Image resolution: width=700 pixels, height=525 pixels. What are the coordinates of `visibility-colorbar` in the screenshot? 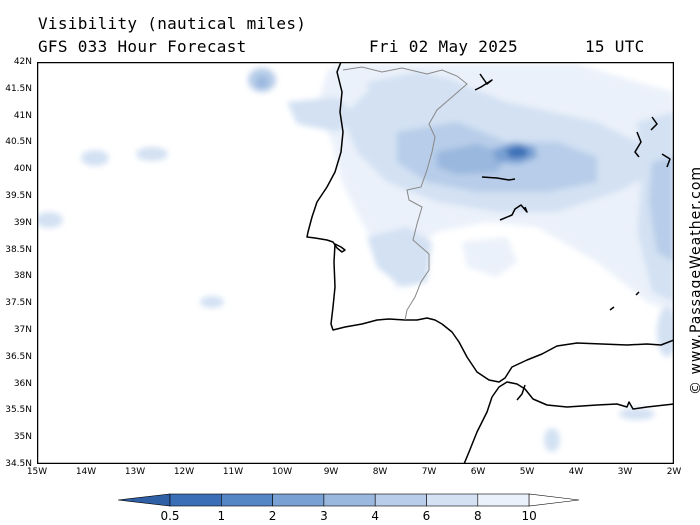 It's located at (349, 500).